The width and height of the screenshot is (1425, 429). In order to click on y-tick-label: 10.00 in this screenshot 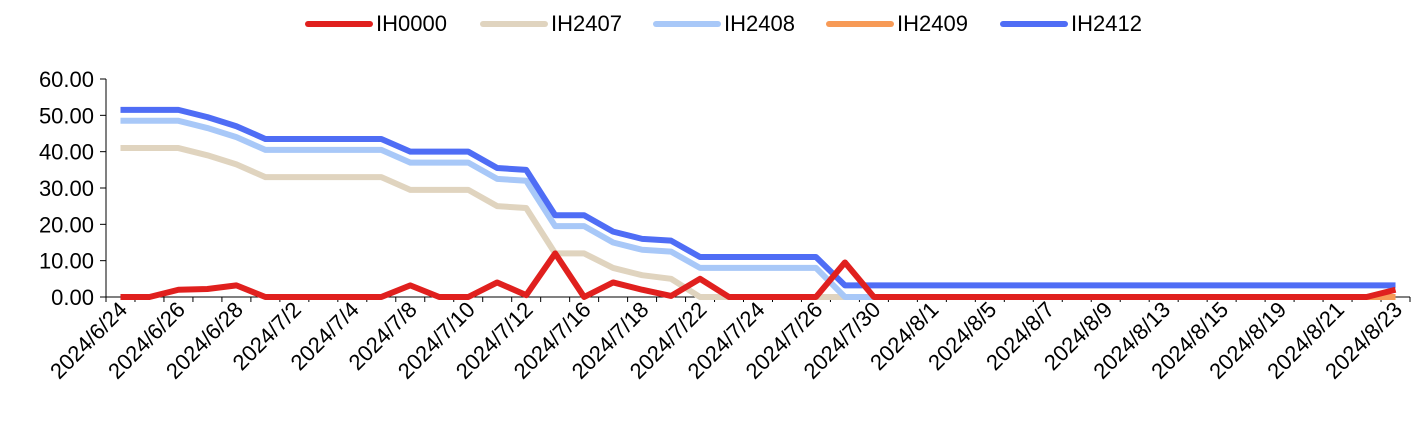, I will do `click(66, 261)`.